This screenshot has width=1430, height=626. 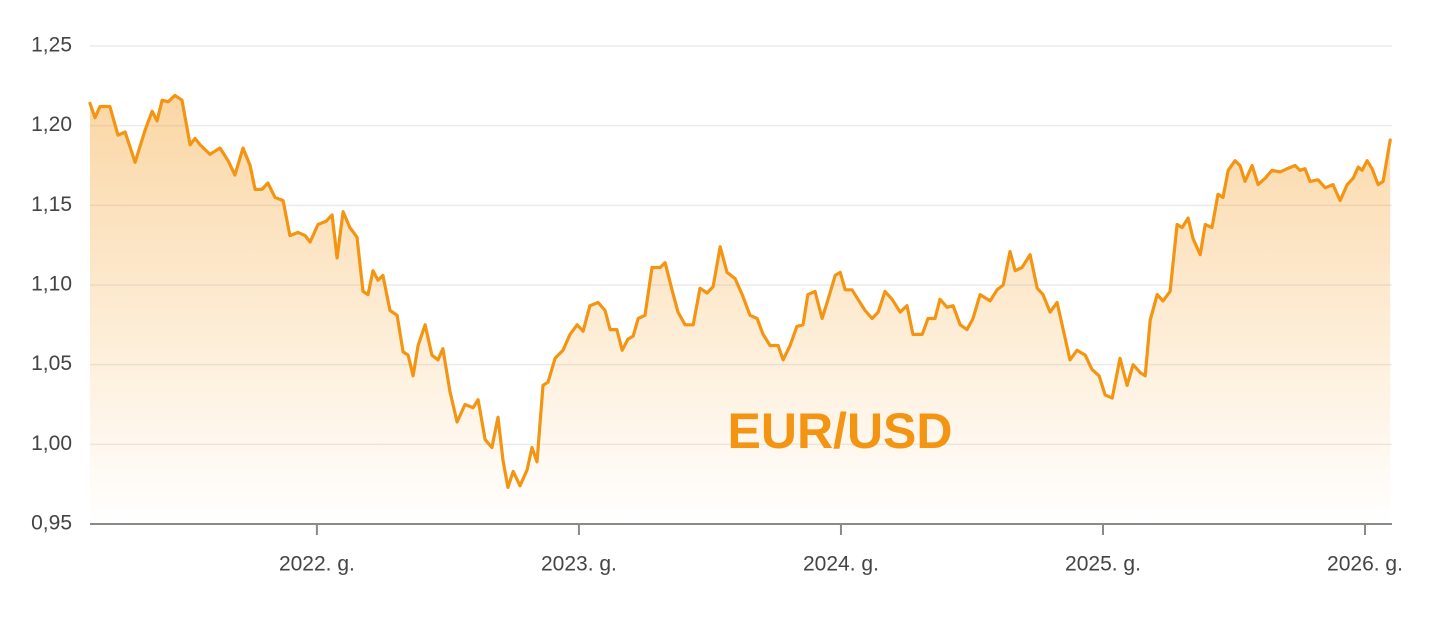 What do you see at coordinates (1365, 564) in the screenshot?
I see `x-tick-label: 2026. g.` at bounding box center [1365, 564].